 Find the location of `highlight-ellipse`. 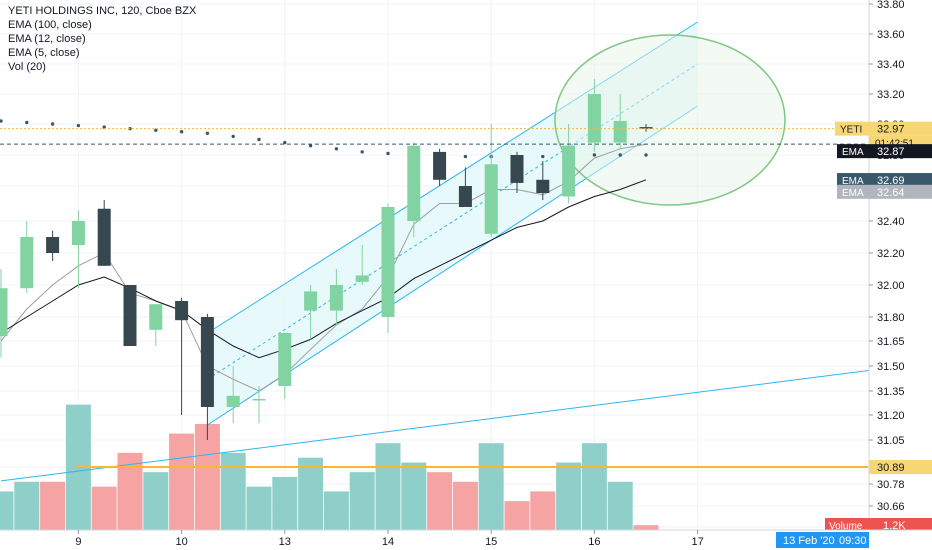

highlight-ellipse is located at coordinates (670, 120).